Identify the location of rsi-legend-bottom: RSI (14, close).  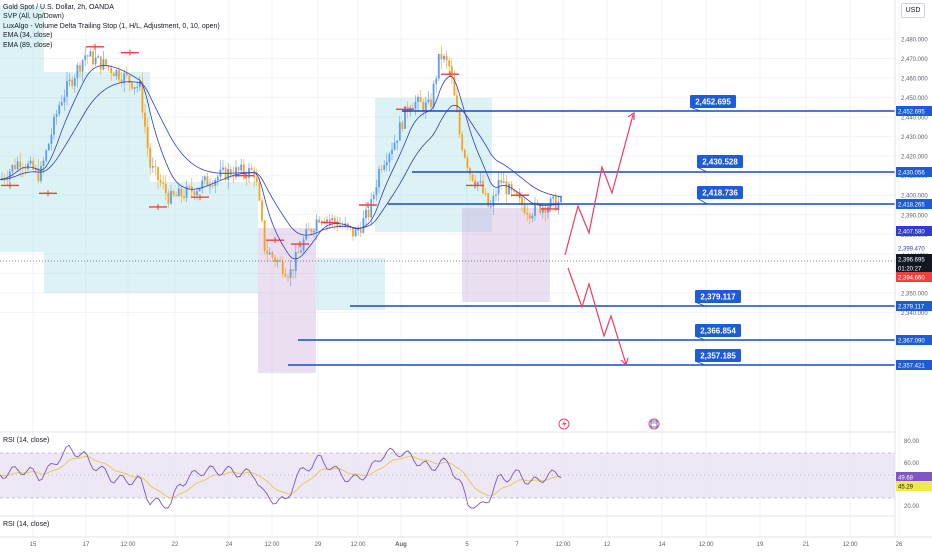
(26, 524).